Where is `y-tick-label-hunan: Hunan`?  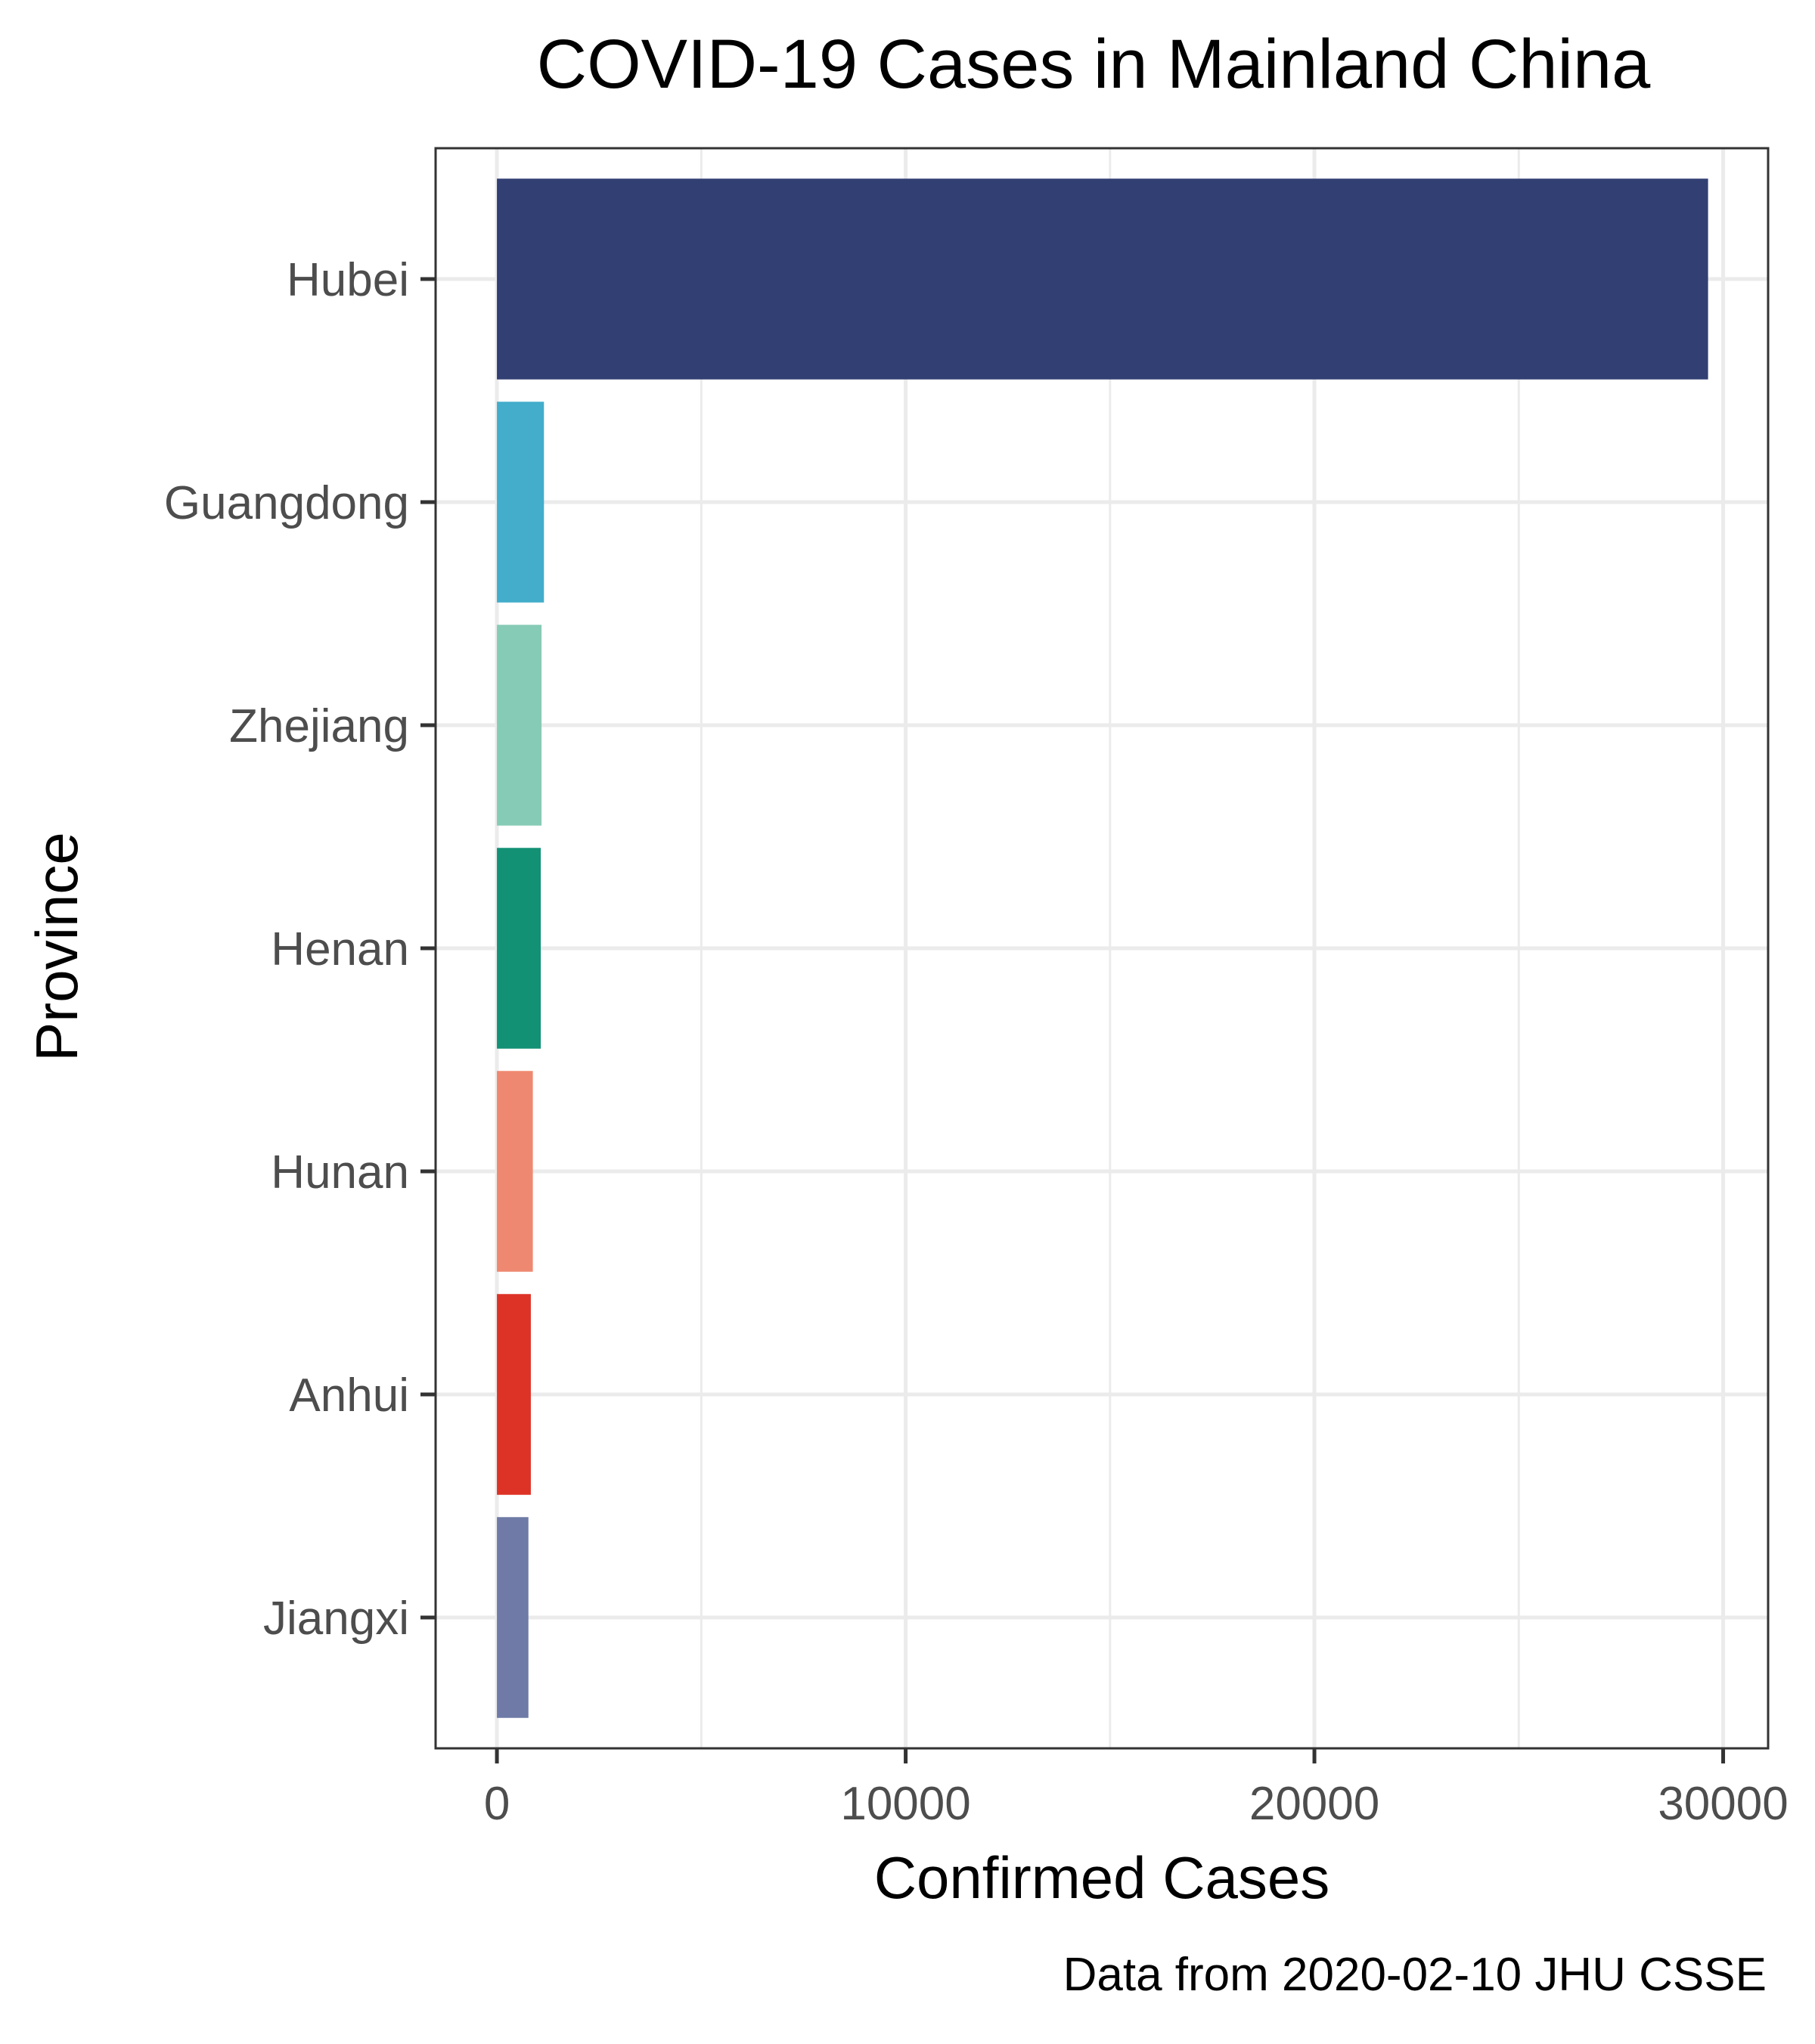 y-tick-label-hunan: Hunan is located at coordinates (340, 1172).